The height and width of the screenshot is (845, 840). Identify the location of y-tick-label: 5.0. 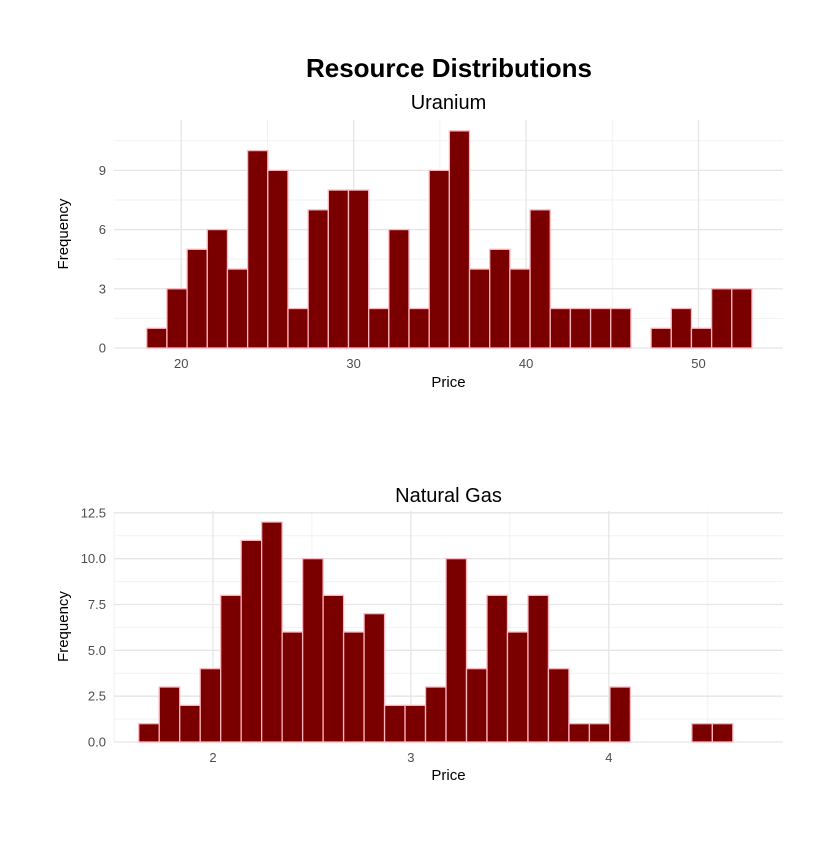
(97, 650).